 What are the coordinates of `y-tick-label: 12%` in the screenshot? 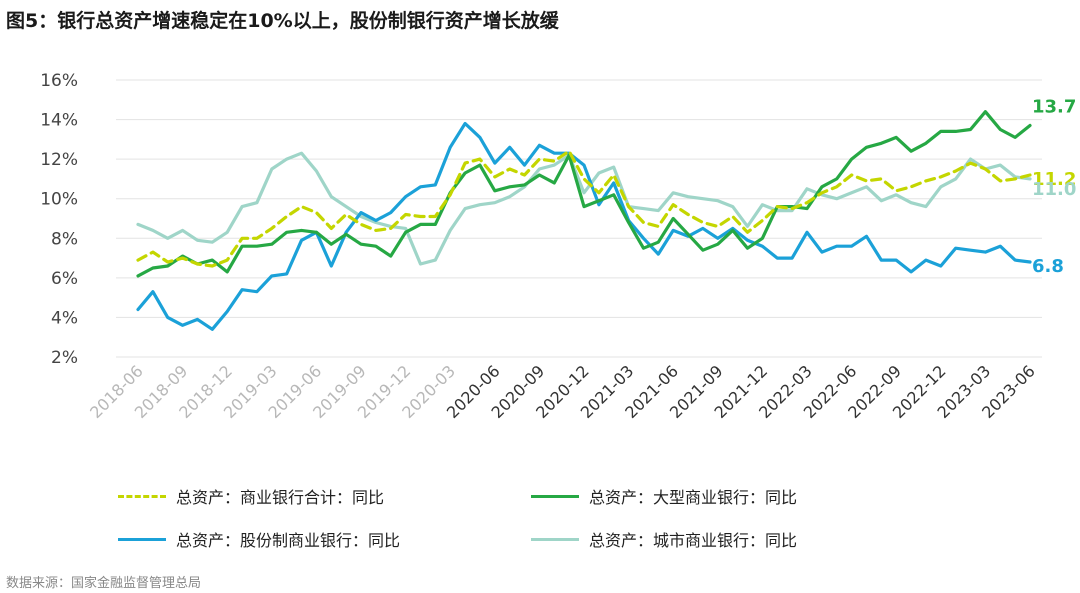 It's located at (59, 160).